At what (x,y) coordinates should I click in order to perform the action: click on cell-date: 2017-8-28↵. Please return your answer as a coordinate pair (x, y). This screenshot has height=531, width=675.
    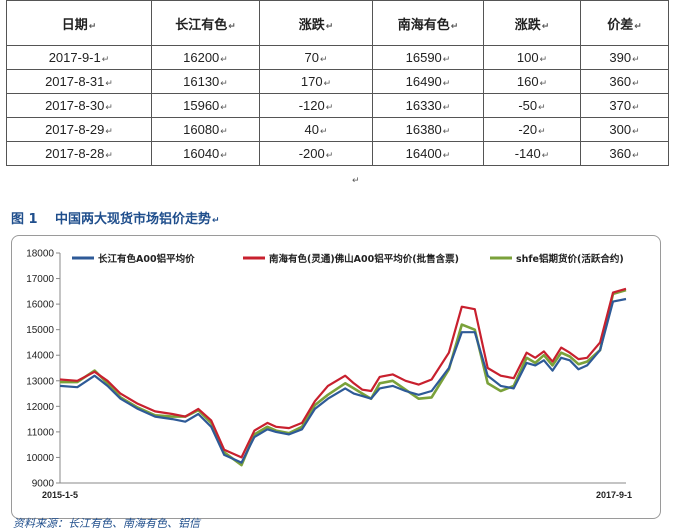
    Looking at the image, I should click on (79, 153).